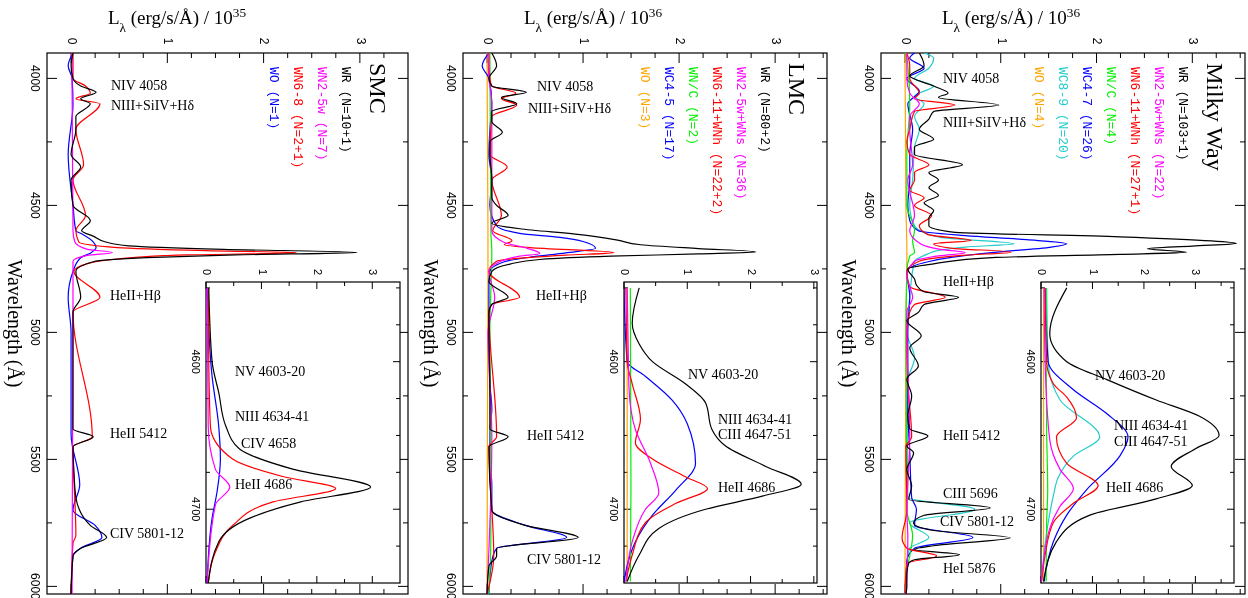 Image resolution: width=1248 pixels, height=598 pixels. What do you see at coordinates (345, 110) in the screenshot?
I see `text: WR (N=10+1)` at bounding box center [345, 110].